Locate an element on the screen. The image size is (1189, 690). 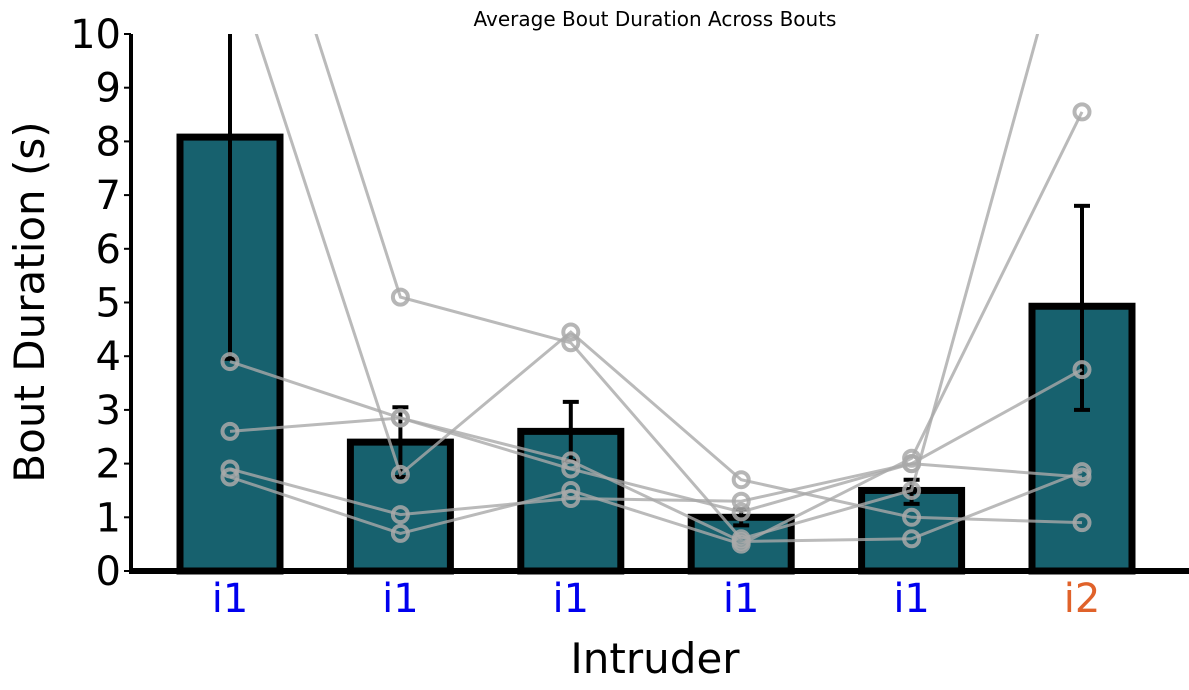
y-tick-label: 10 is located at coordinates (95, 35).